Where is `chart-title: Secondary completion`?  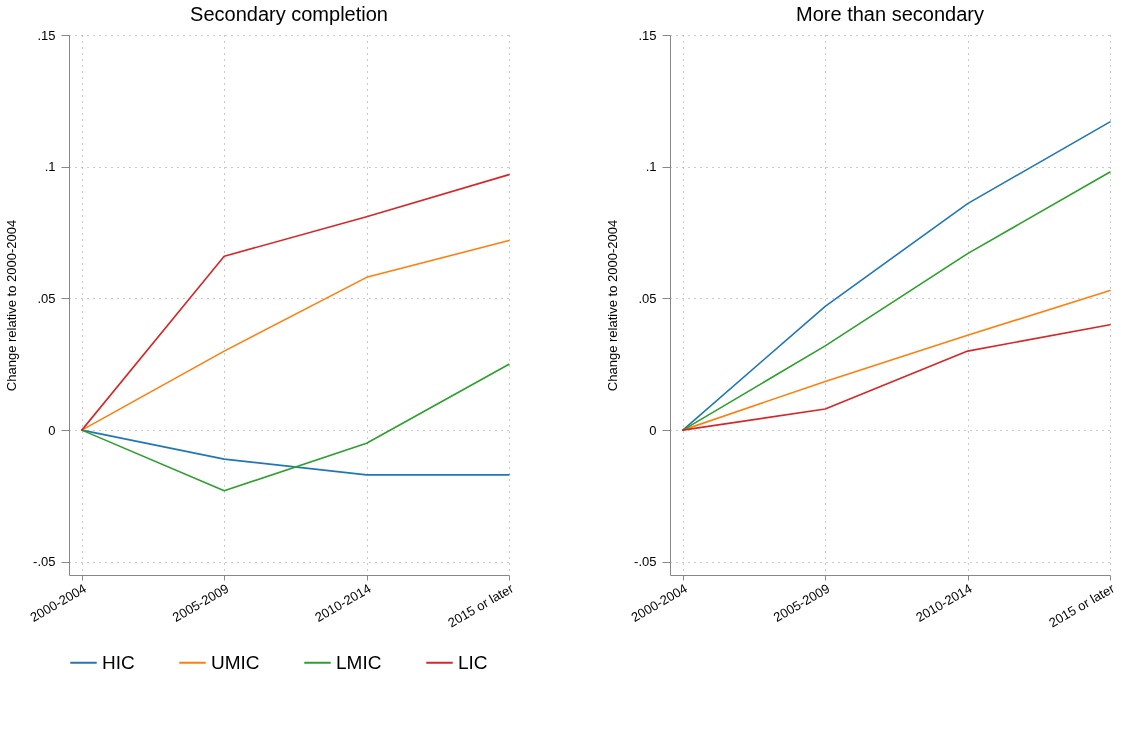 chart-title: Secondary completion is located at coordinates (289, 14).